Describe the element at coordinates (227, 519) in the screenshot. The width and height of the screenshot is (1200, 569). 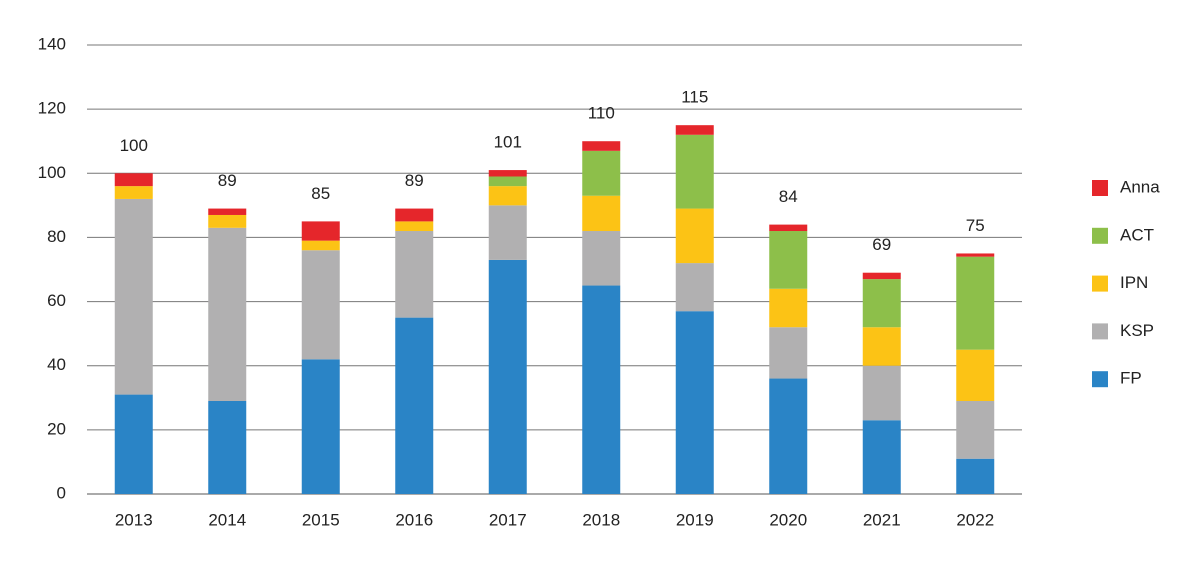
I see `x-tick-label: 2014` at that location.